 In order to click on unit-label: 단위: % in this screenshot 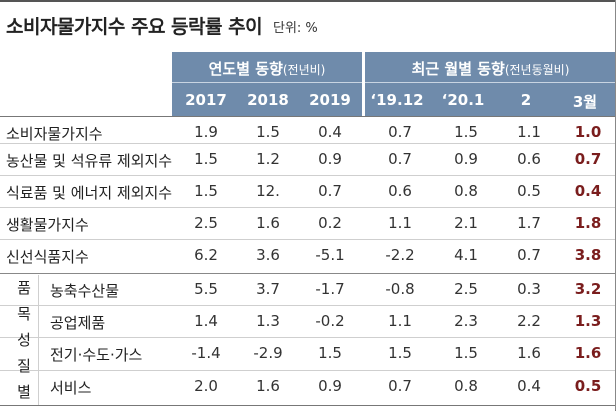, I will do `click(295, 28)`.